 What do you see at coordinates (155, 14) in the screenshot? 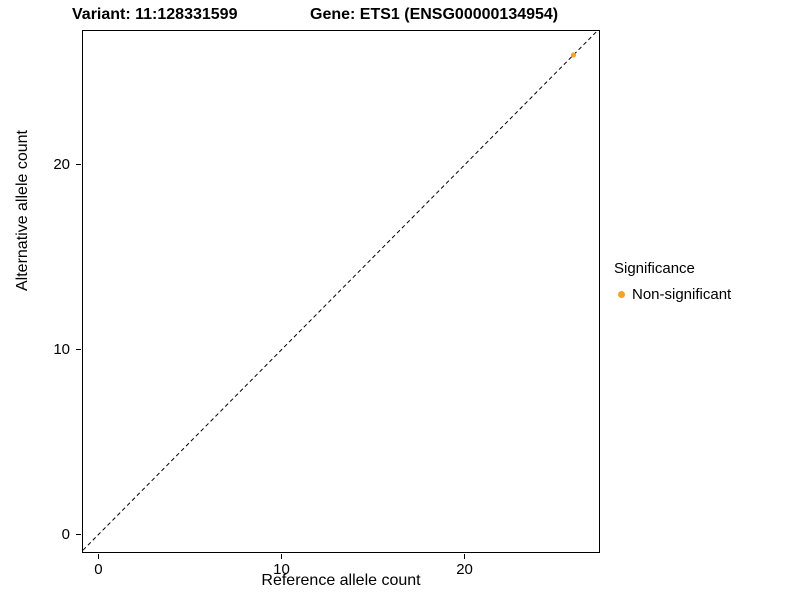
I see `variant-title: Variant: 11:128331599` at bounding box center [155, 14].